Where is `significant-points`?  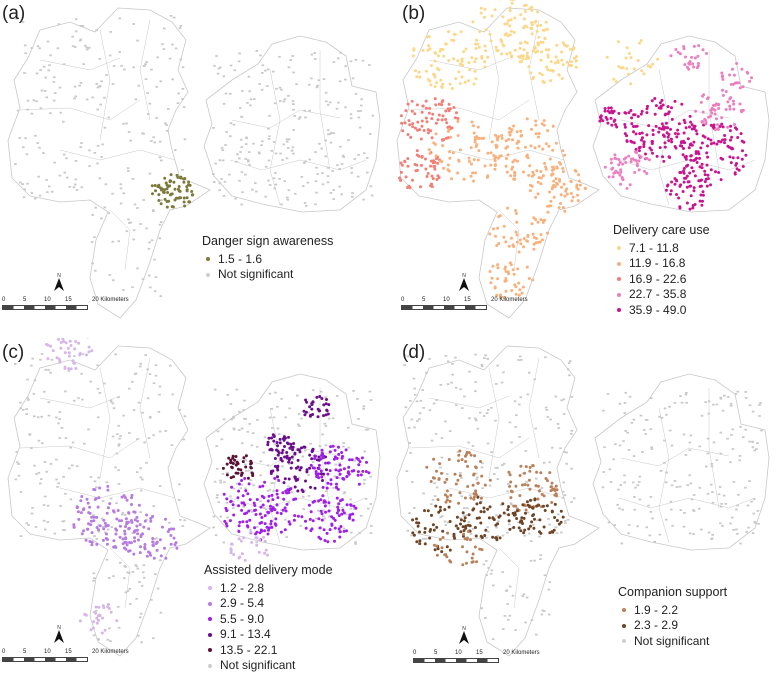 significant-points is located at coordinates (488, 508).